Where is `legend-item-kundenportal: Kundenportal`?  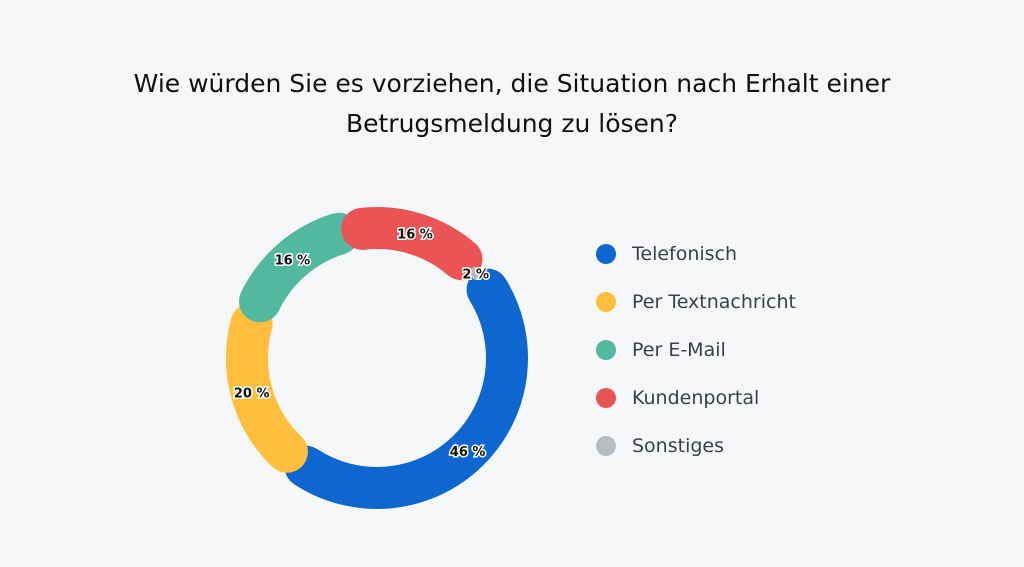 legend-item-kundenportal: Kundenportal is located at coordinates (696, 398).